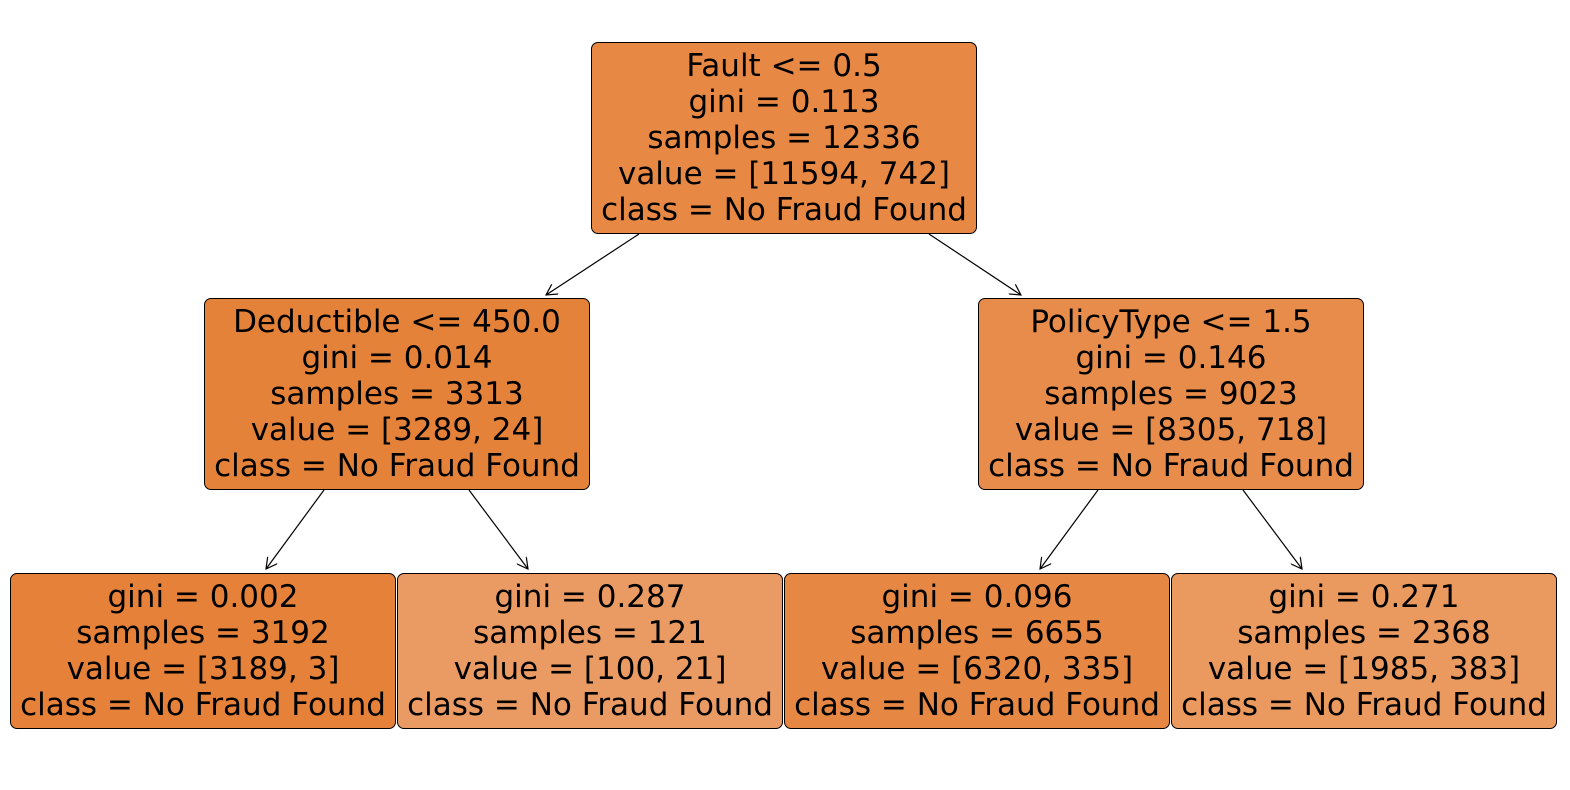 The image size is (1570, 790). What do you see at coordinates (498, 529) in the screenshot?
I see `edge-left-to-right-leaf` at bounding box center [498, 529].